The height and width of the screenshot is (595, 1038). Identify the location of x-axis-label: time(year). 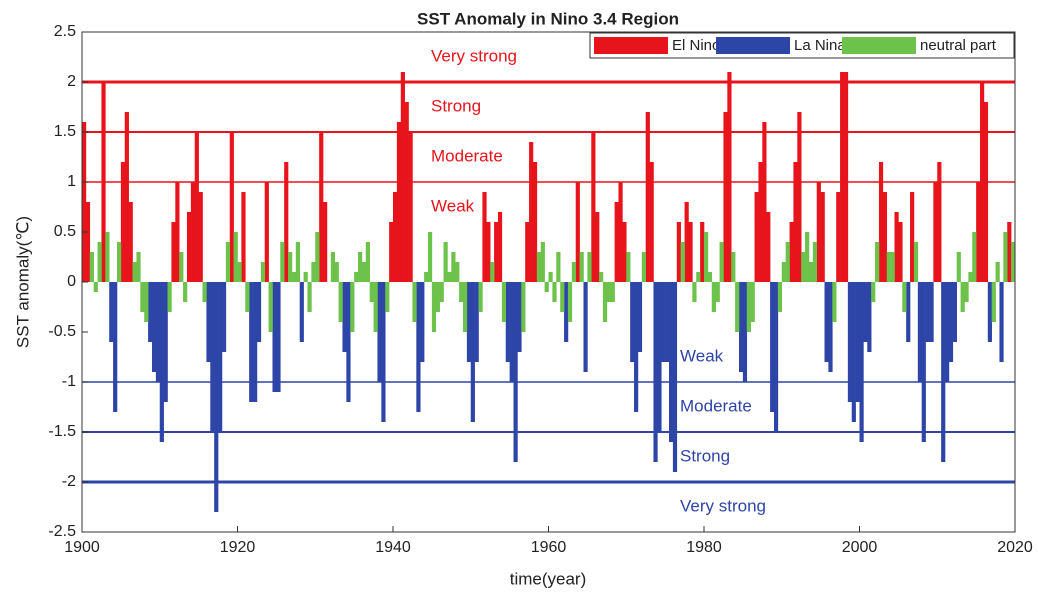
(548, 578).